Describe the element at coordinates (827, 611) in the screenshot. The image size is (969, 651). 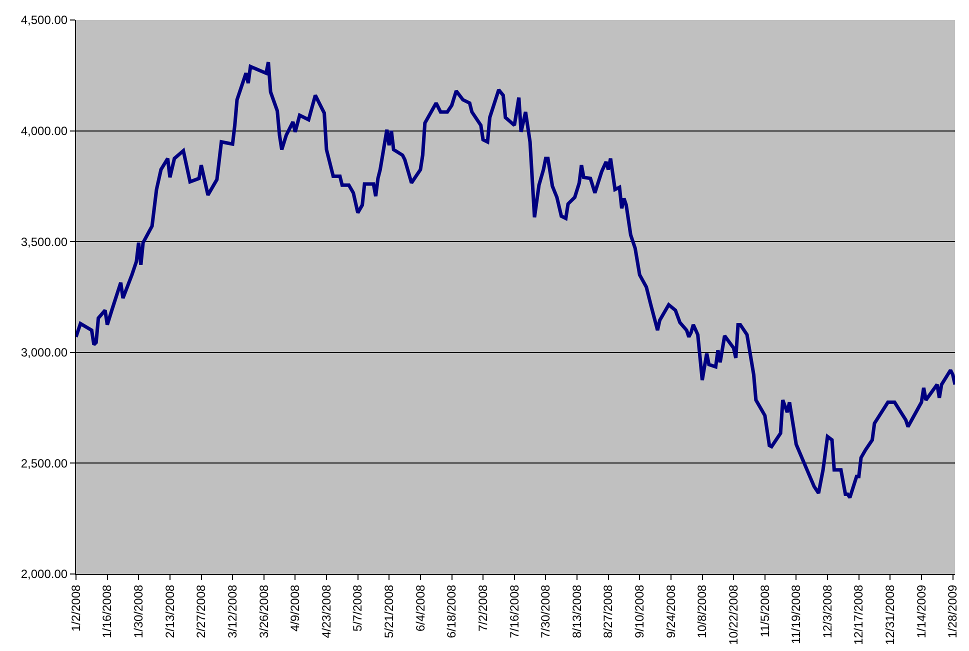
I see `x-tick-label: 12/3/2008` at that location.